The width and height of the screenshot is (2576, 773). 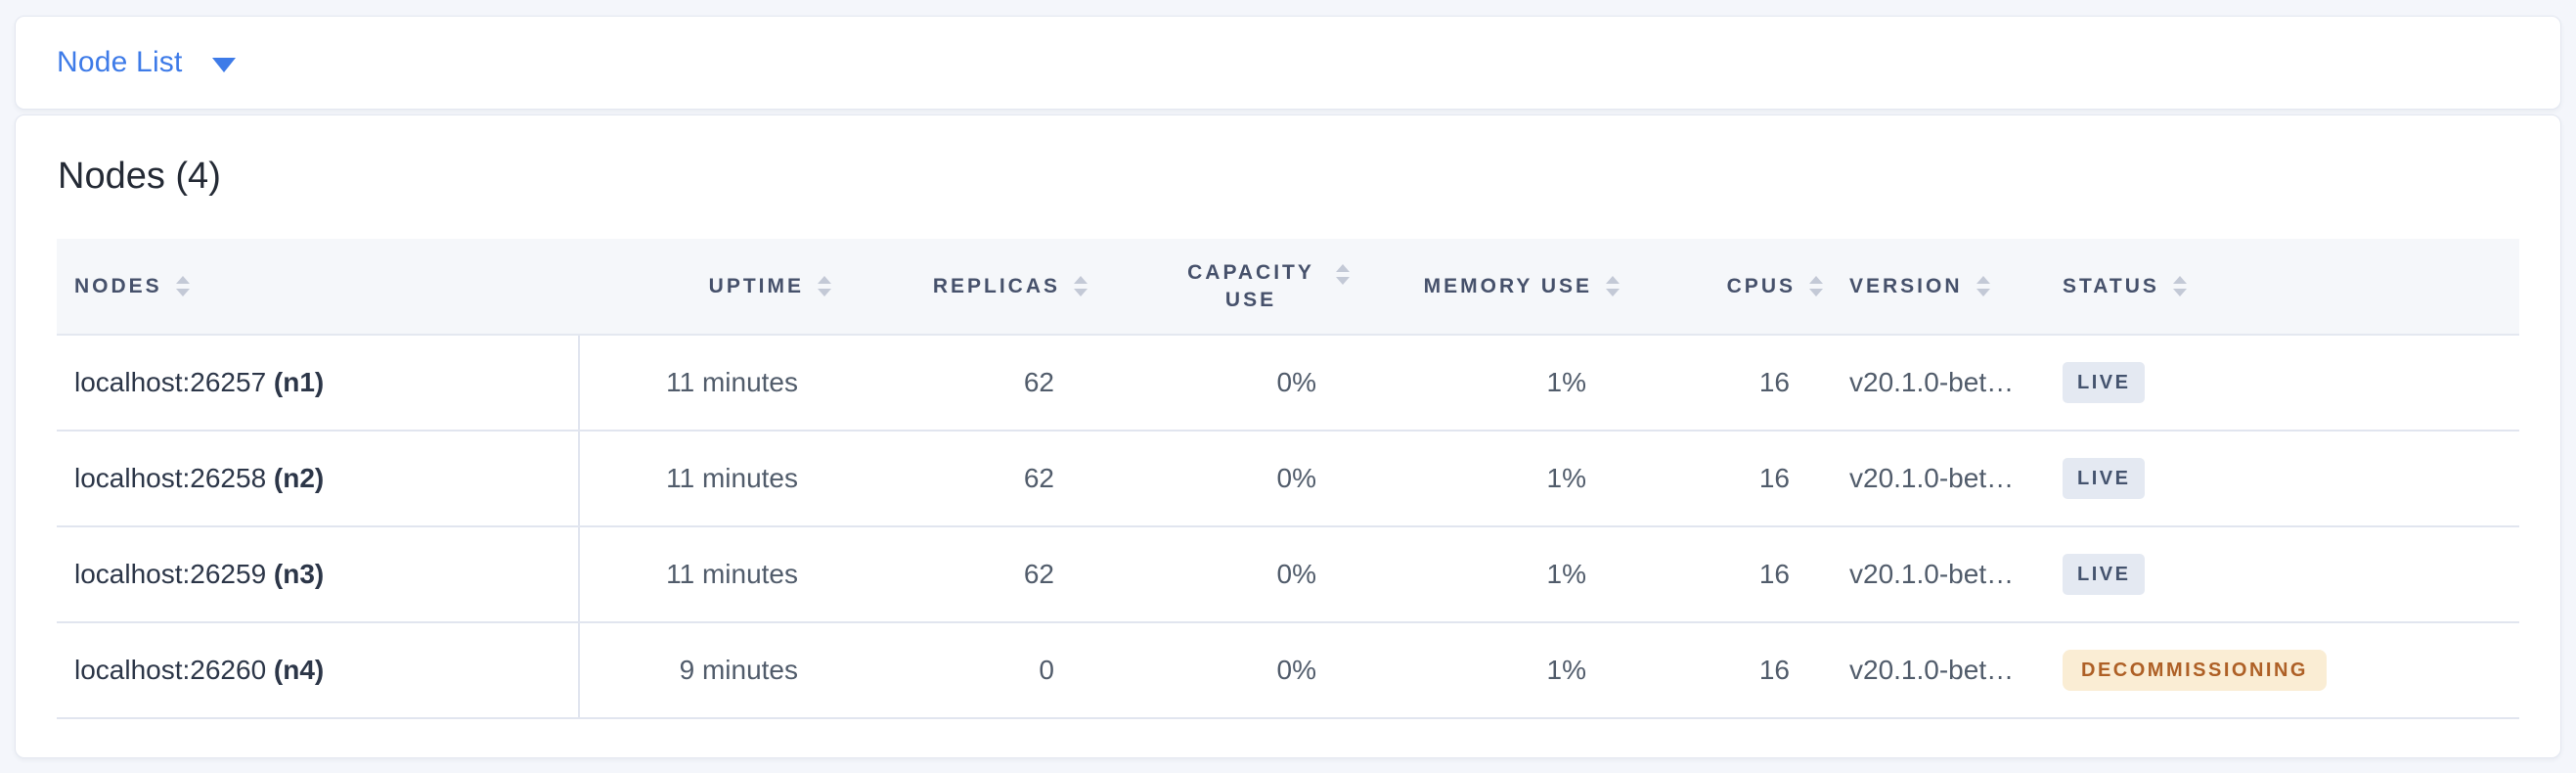 What do you see at coordinates (756, 285) in the screenshot?
I see `column-label: UPTIME` at bounding box center [756, 285].